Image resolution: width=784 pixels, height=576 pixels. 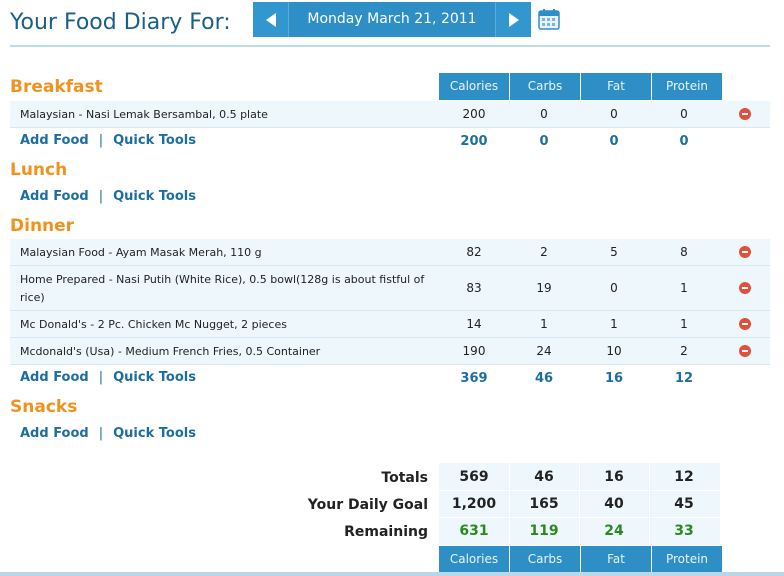 I want to click on food-carbs: 0, so click(x=544, y=114).